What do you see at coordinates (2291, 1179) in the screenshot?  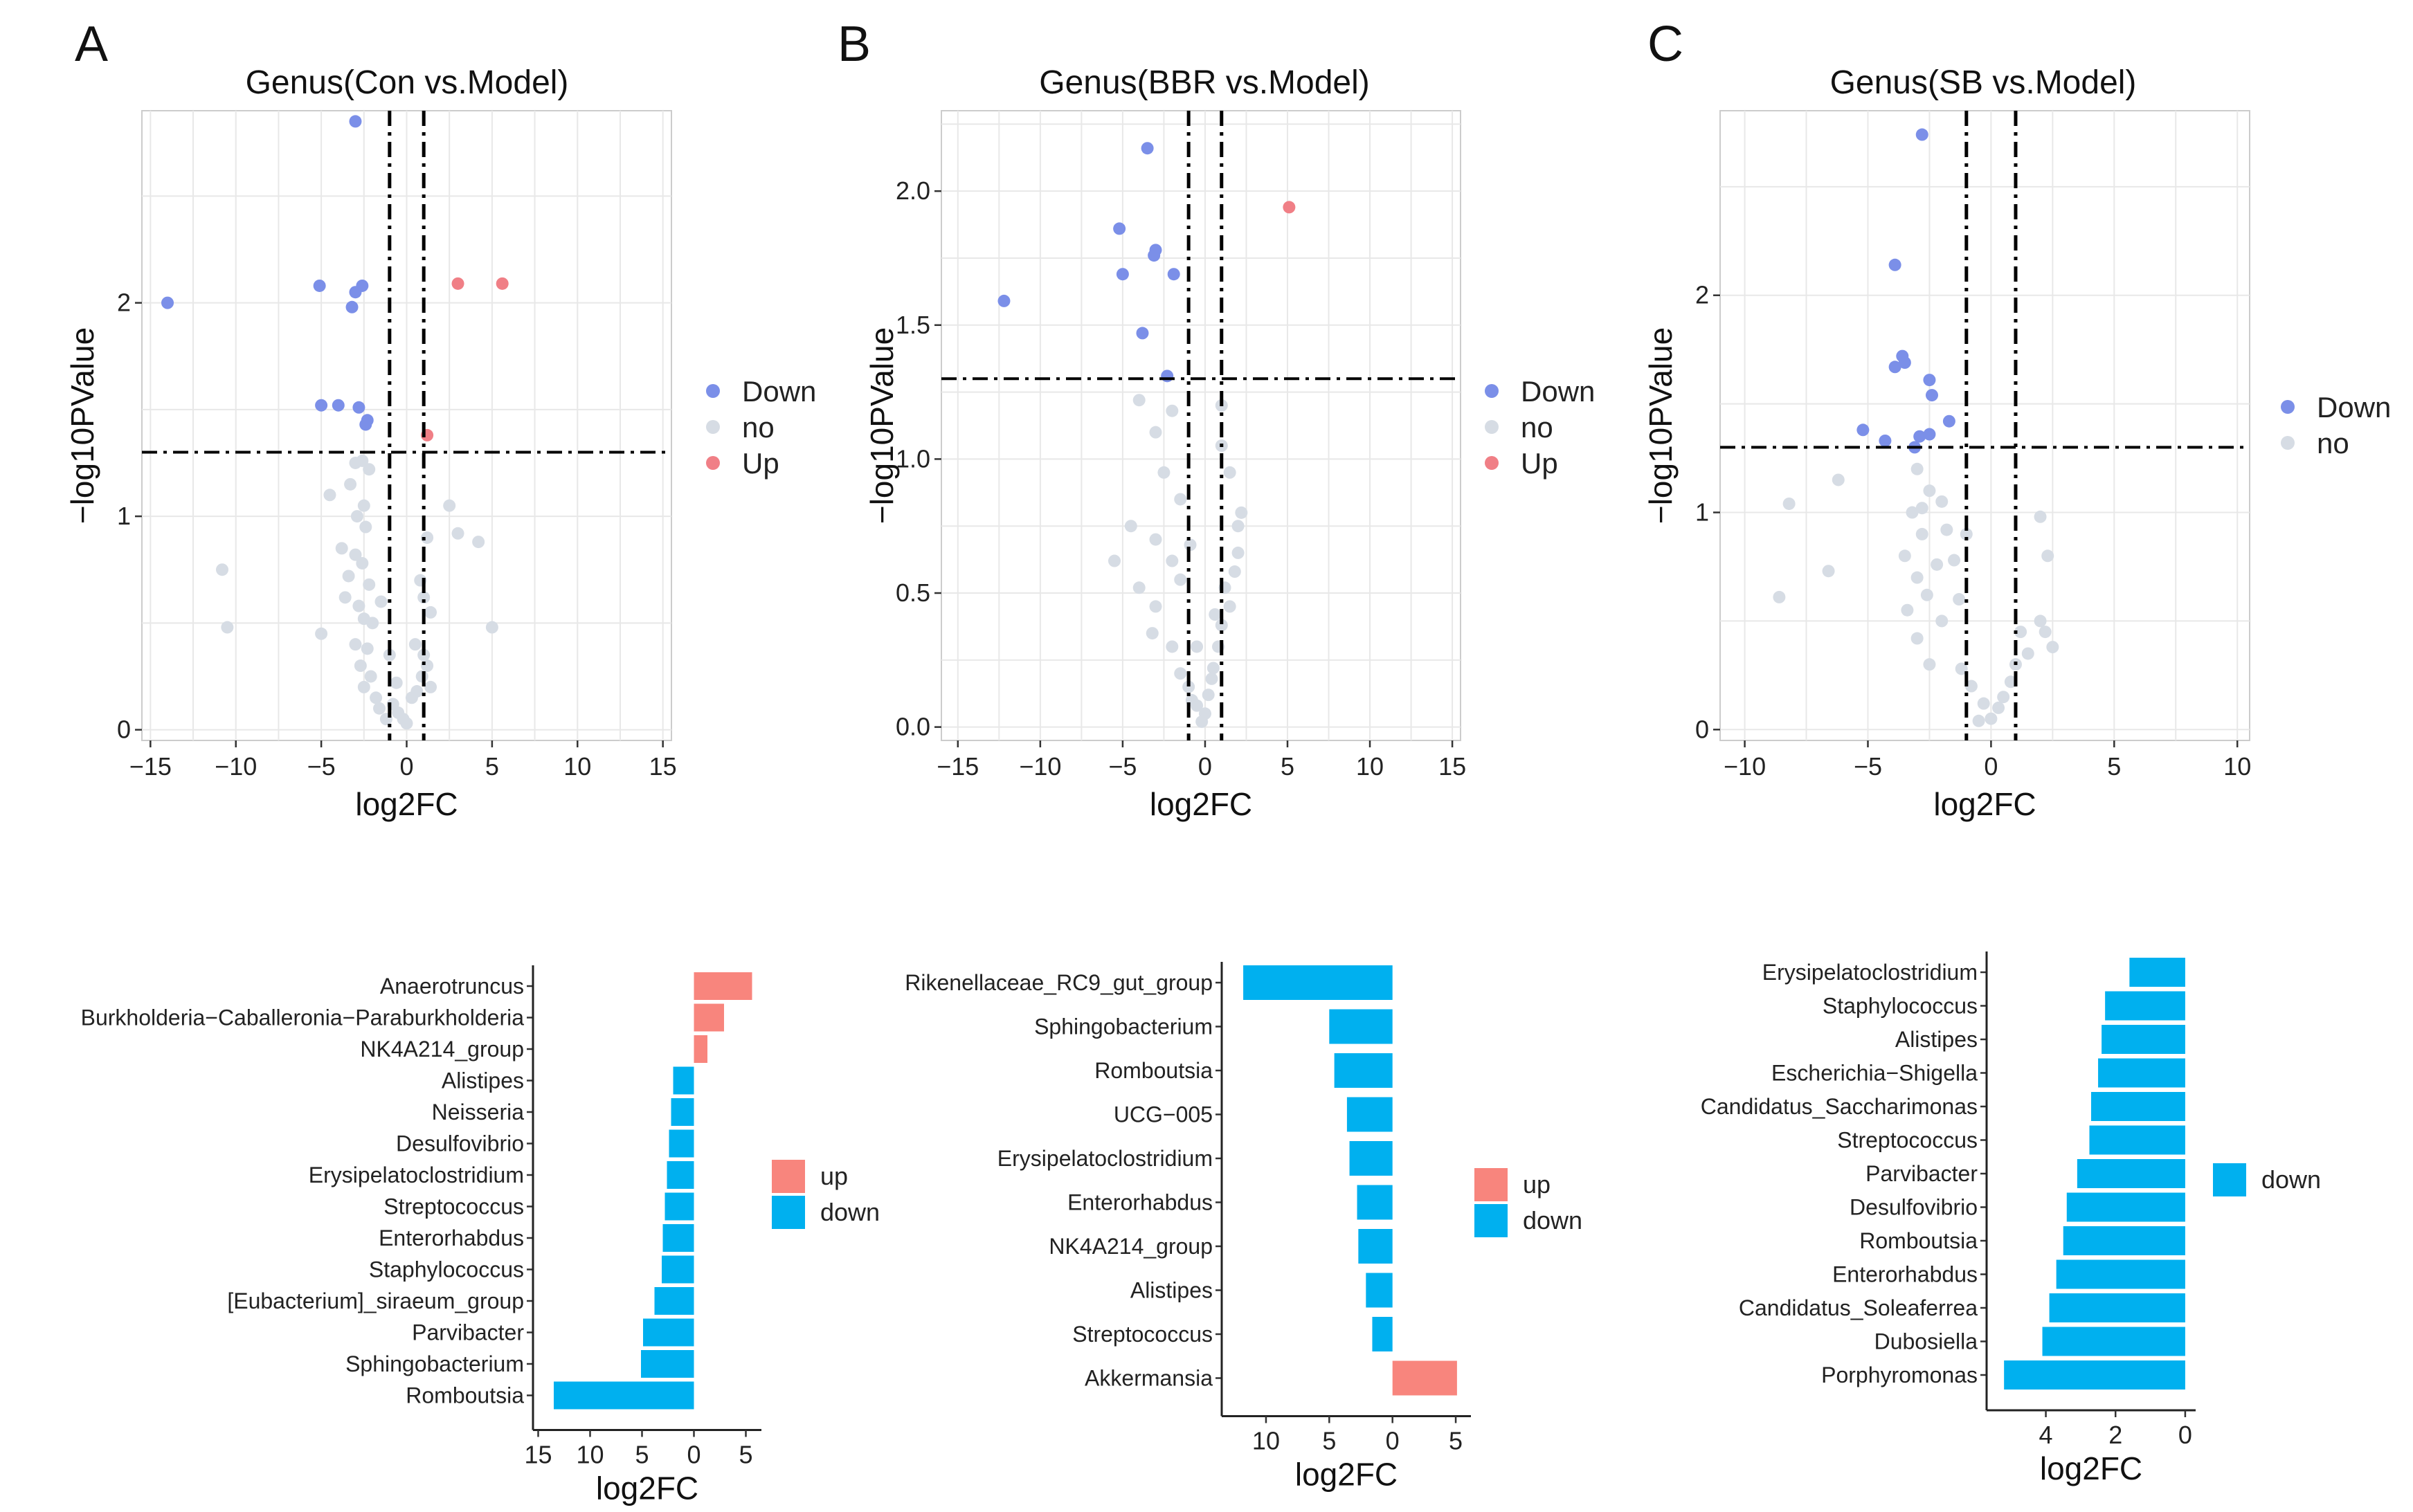 I see `bar-2-legend-label-down: down` at bounding box center [2291, 1179].